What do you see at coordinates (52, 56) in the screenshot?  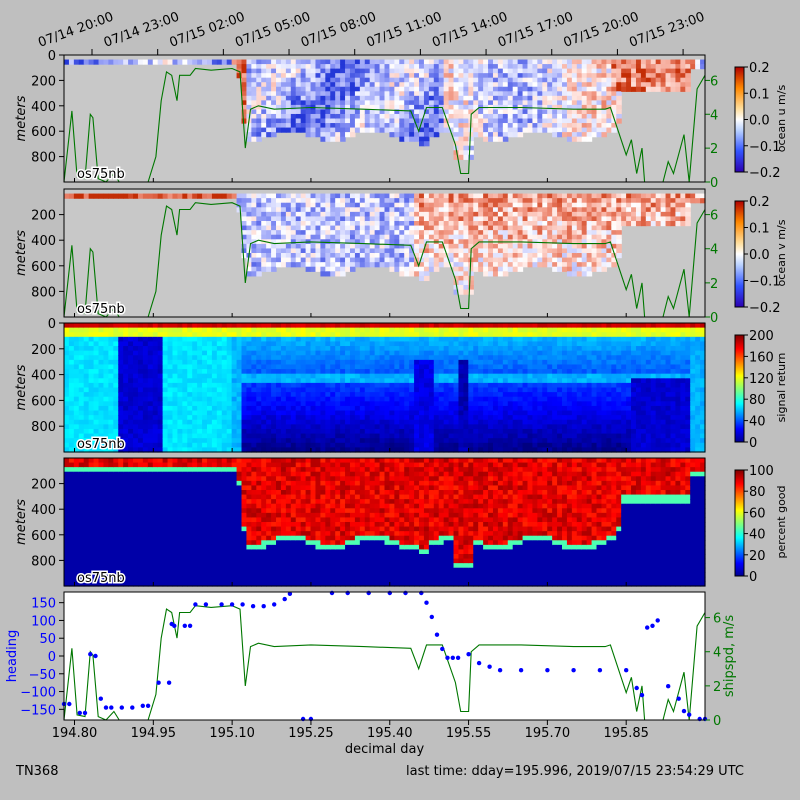 I see `y-tick-label: 0` at bounding box center [52, 56].